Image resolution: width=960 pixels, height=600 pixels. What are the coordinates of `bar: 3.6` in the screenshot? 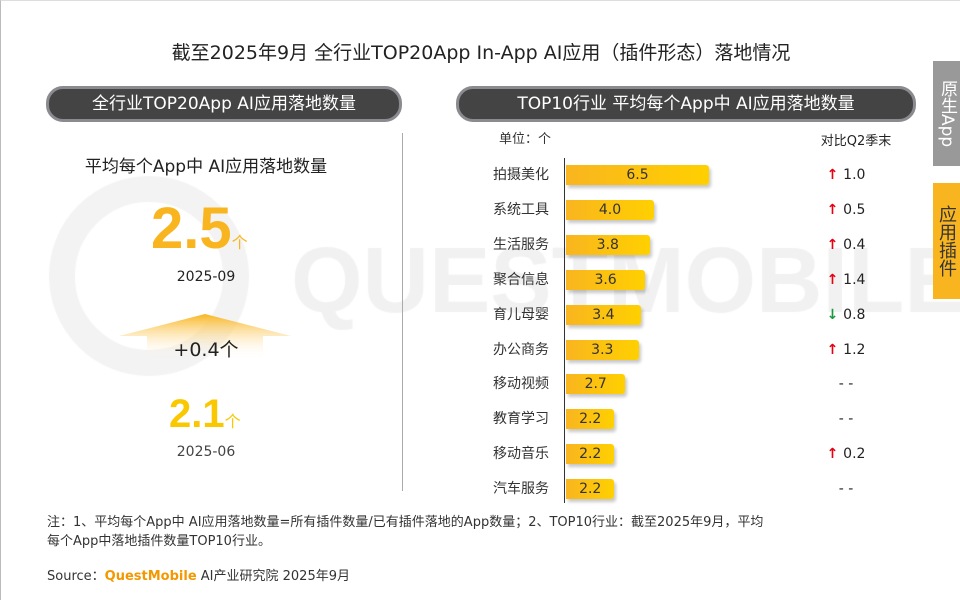 It's located at (606, 279).